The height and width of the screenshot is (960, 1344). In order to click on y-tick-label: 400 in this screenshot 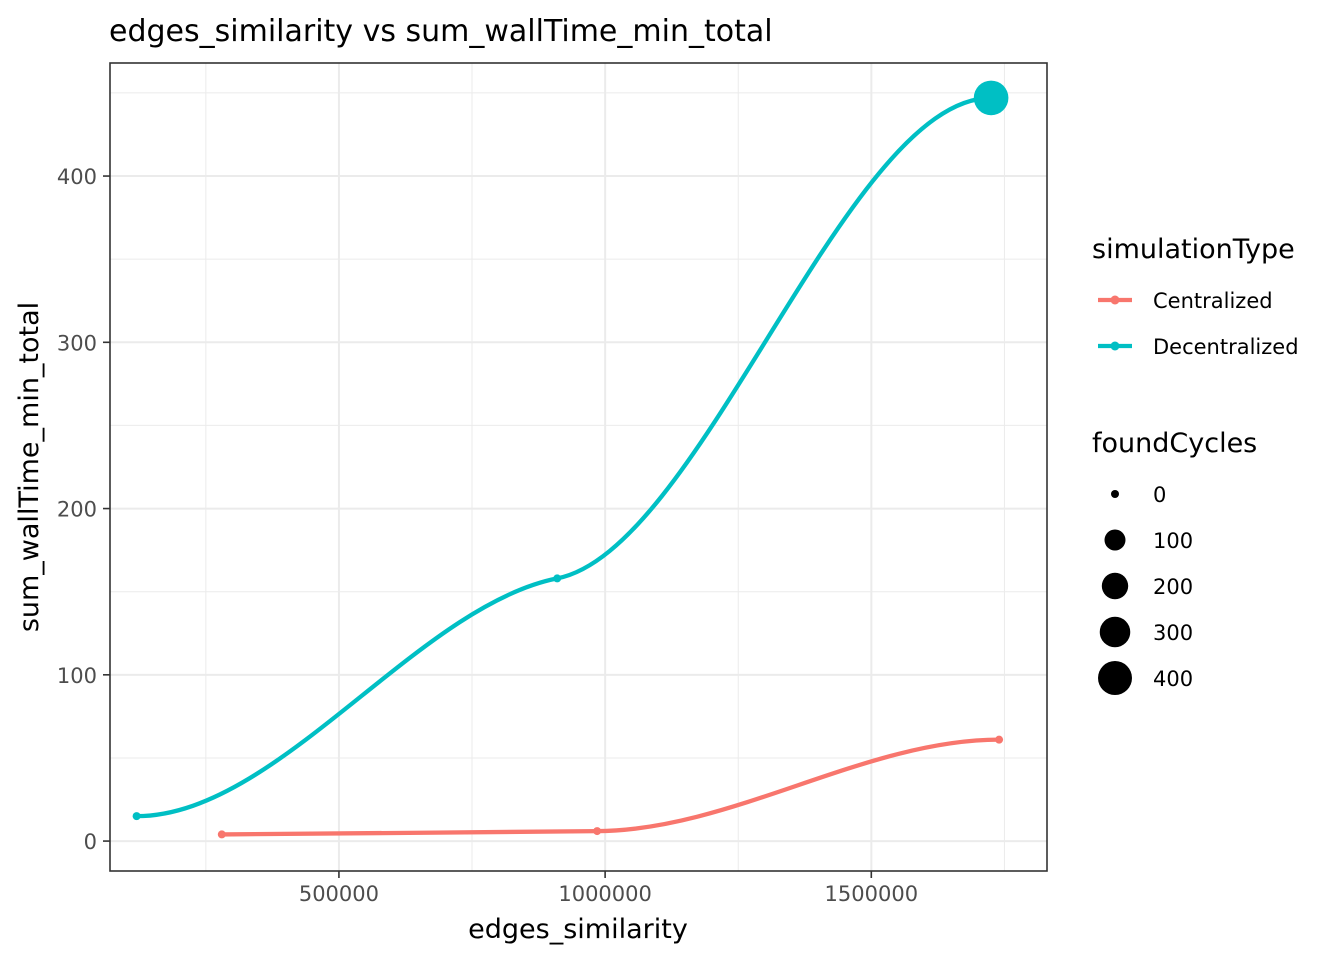, I will do `click(77, 177)`.